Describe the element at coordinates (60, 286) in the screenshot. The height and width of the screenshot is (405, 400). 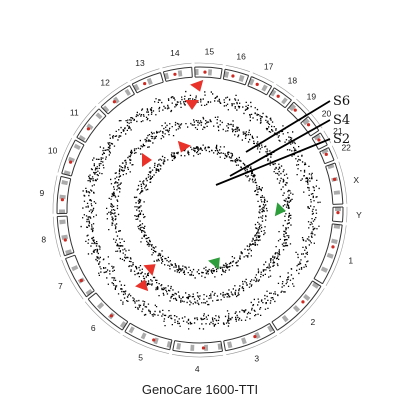
I see `chromosome-label-7: 7` at that location.